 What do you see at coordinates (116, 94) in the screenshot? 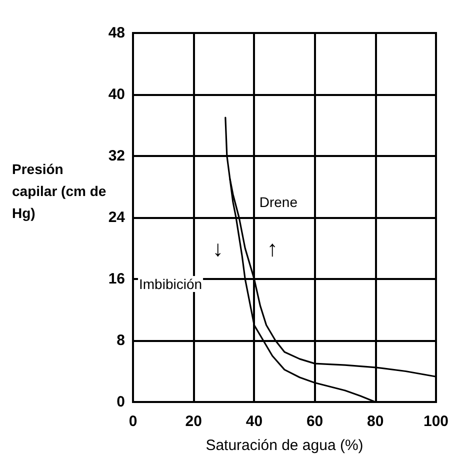
I see `y-tick-label: 40` at bounding box center [116, 94].